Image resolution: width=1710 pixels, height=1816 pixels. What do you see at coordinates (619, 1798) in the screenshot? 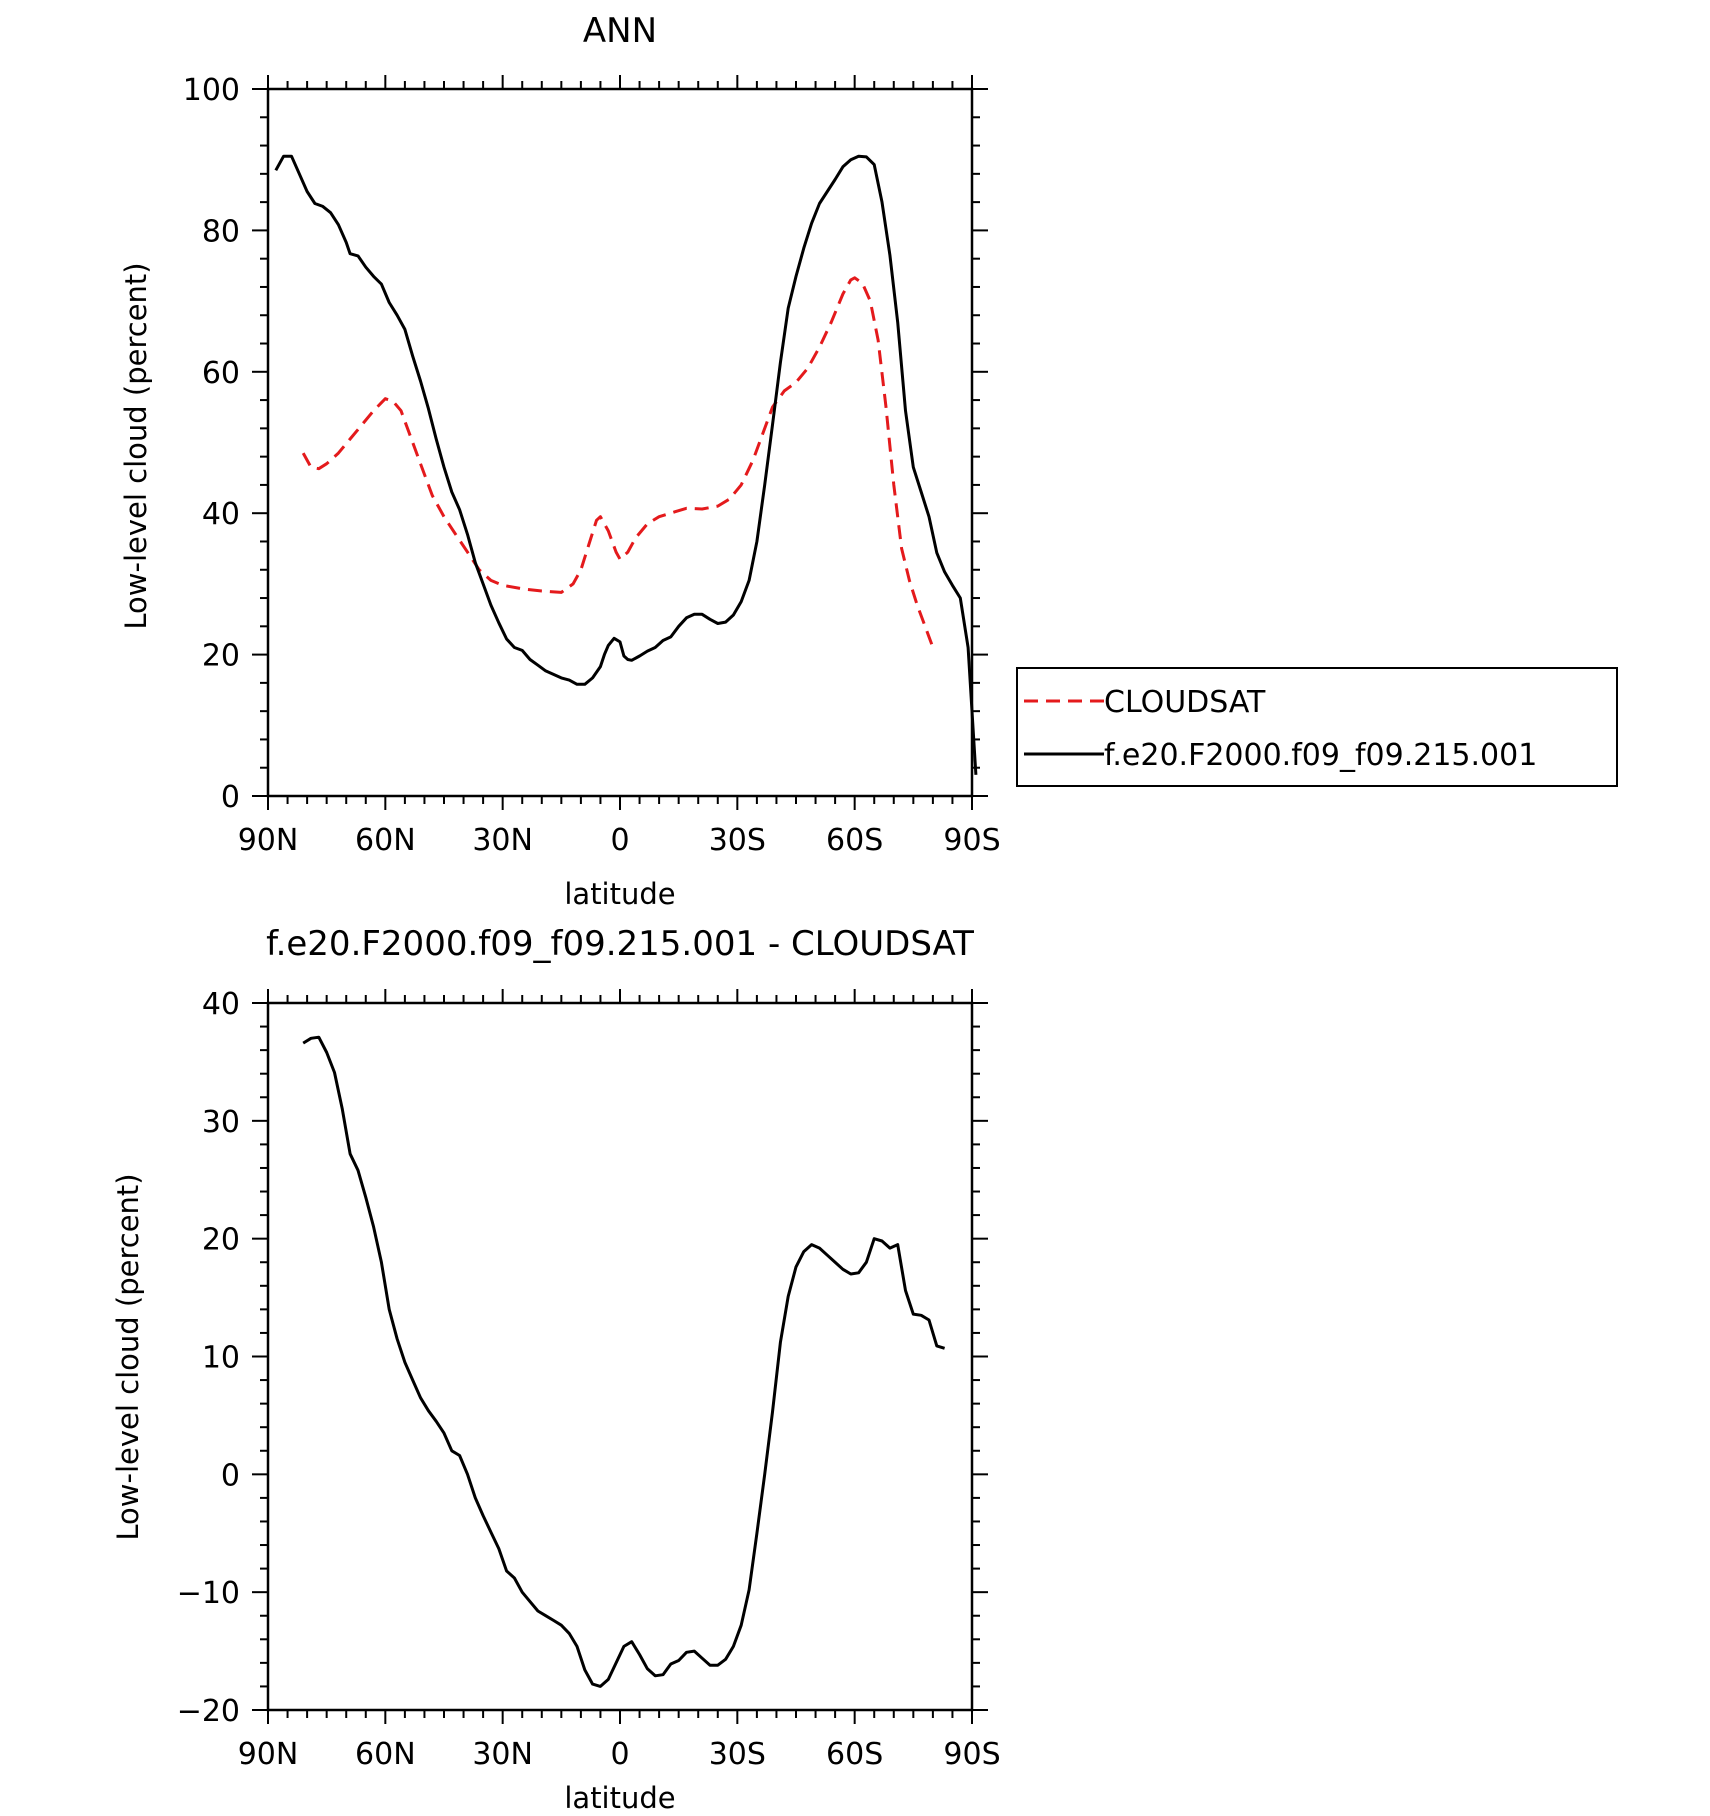
I see `x-axis-title-bottom: latitude` at bounding box center [619, 1798].